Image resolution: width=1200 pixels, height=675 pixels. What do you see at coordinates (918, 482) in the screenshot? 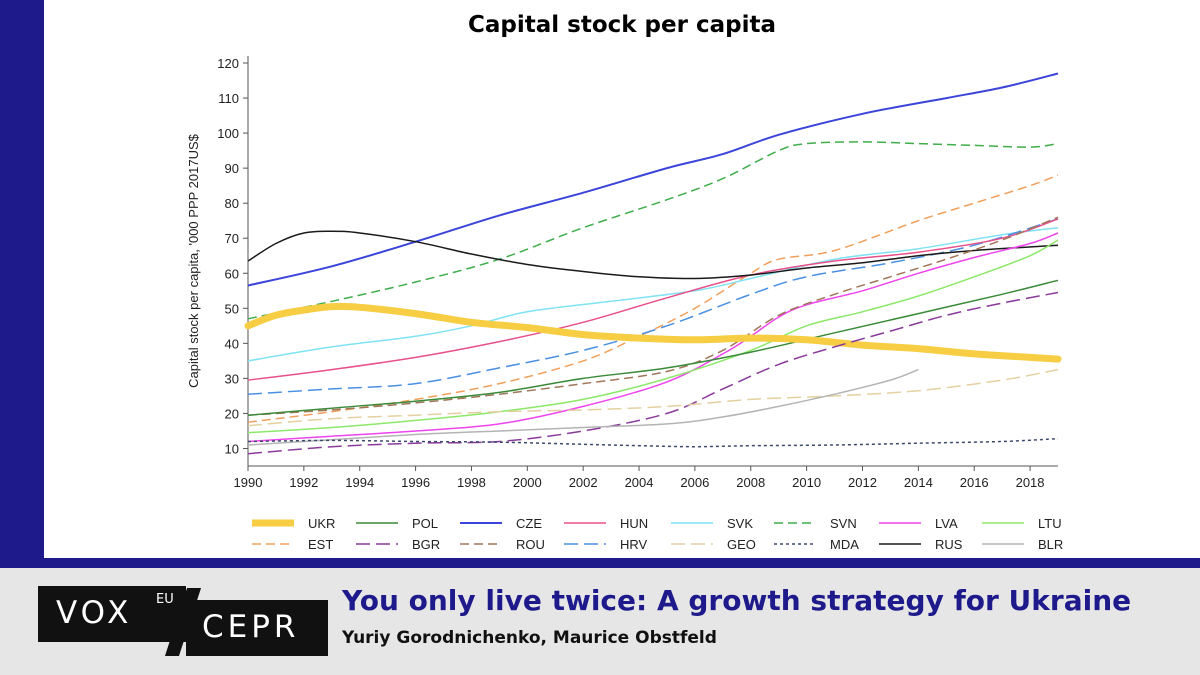
I see `x-tick-label: 2014` at bounding box center [918, 482].